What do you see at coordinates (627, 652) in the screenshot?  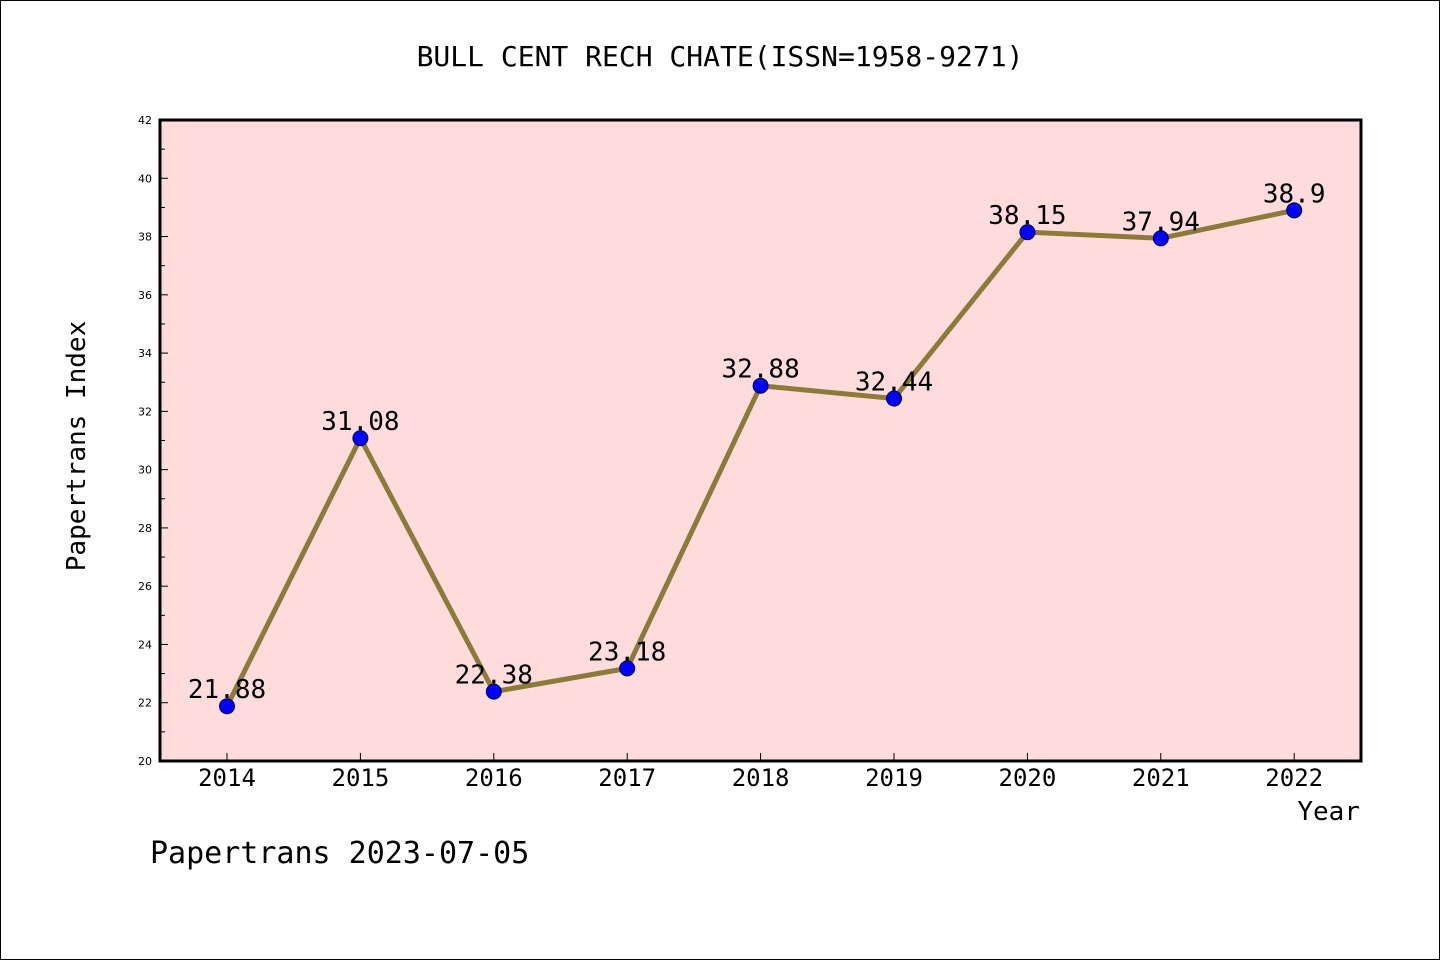 I see `data-label: 23.18` at bounding box center [627, 652].